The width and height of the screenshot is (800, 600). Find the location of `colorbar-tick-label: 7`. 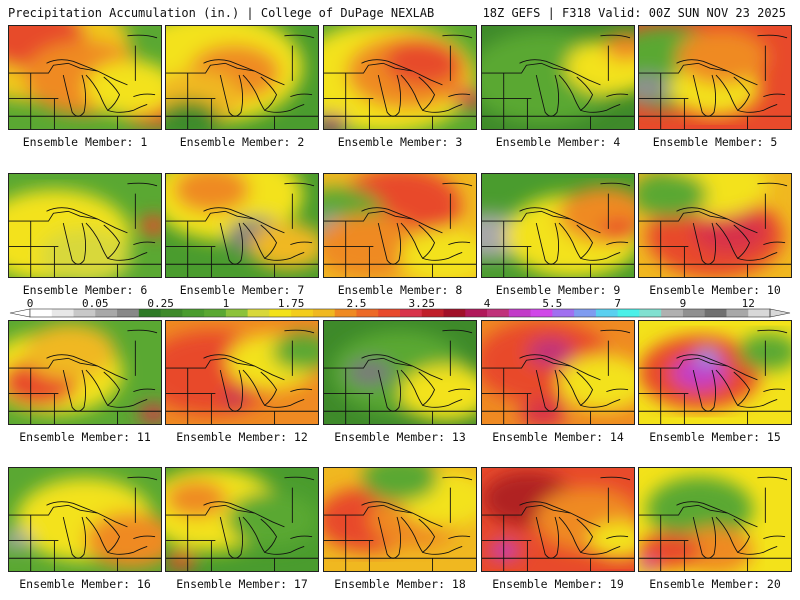

colorbar-tick-label: 7 is located at coordinates (617, 304).